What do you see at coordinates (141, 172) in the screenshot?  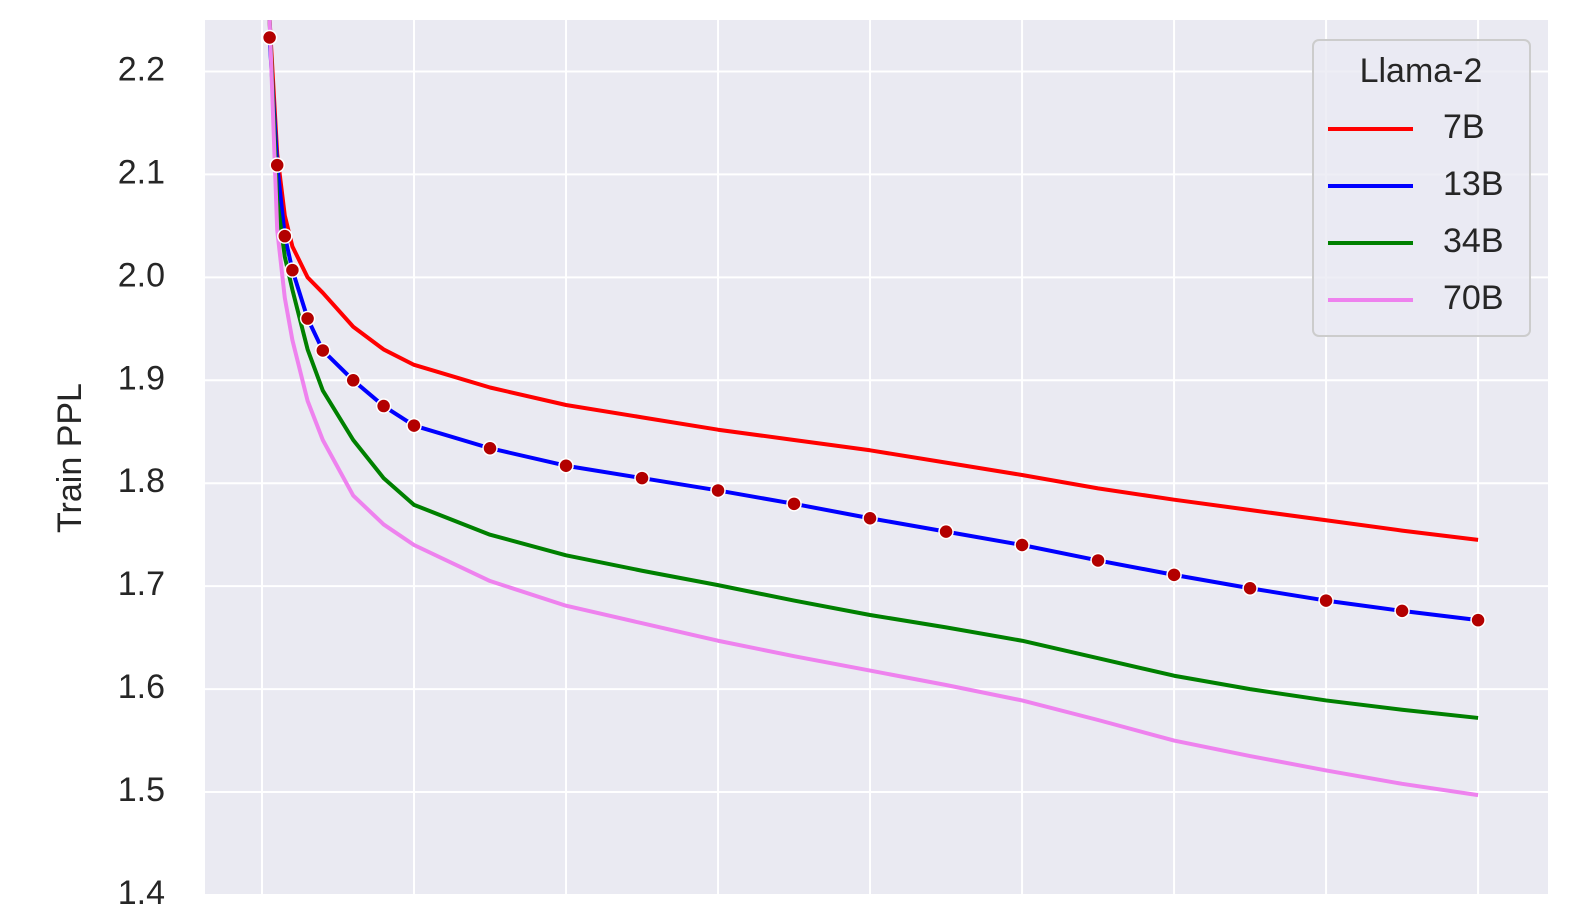 I see `y-tick-label: 2.1` at bounding box center [141, 172].